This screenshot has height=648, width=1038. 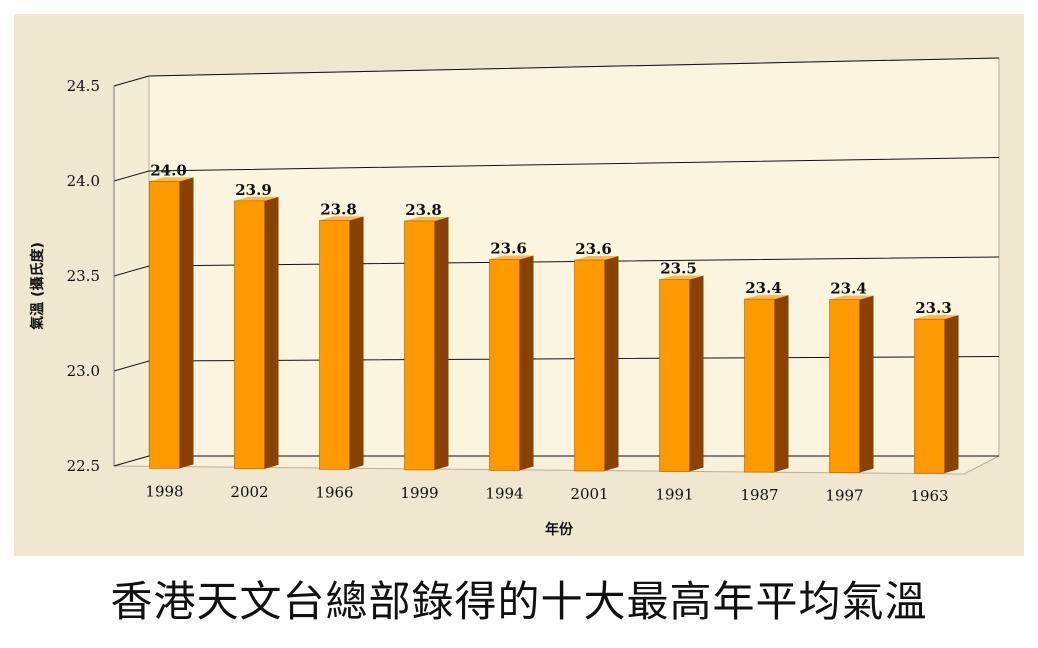 What do you see at coordinates (759, 495) in the screenshot?
I see `x-tick-label: 1987` at bounding box center [759, 495].